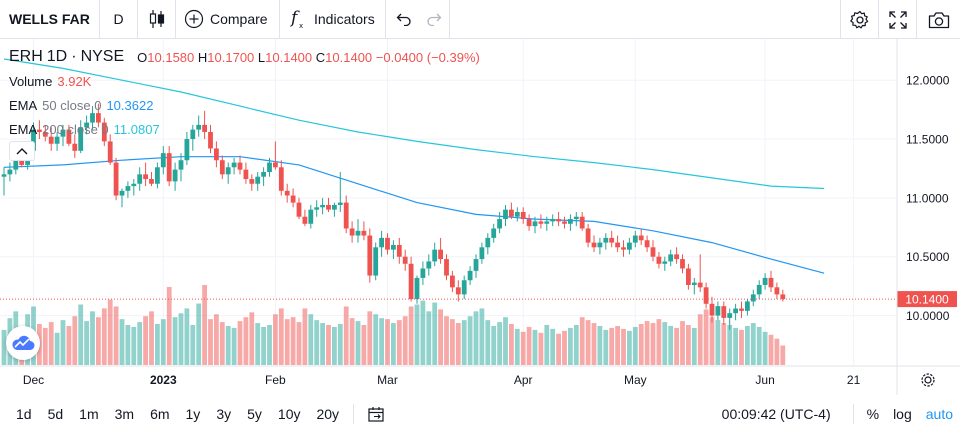 This screenshot has width=960, height=433. What do you see at coordinates (26, 56) in the screenshot?
I see `legend-ticker: ERH` at bounding box center [26, 56].